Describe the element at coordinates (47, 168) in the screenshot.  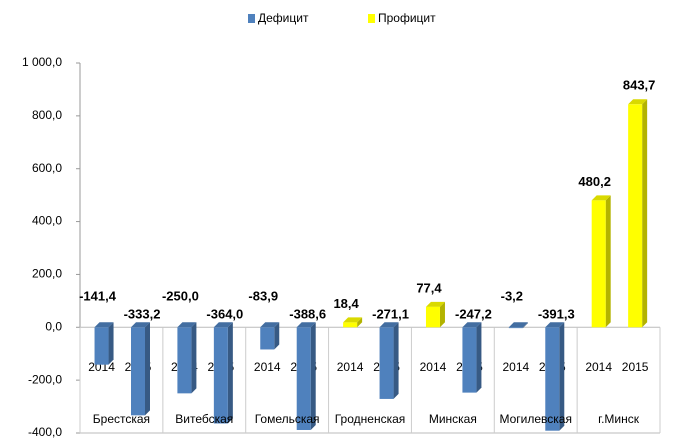
I see `y-tick-label: 600,0` at that location.